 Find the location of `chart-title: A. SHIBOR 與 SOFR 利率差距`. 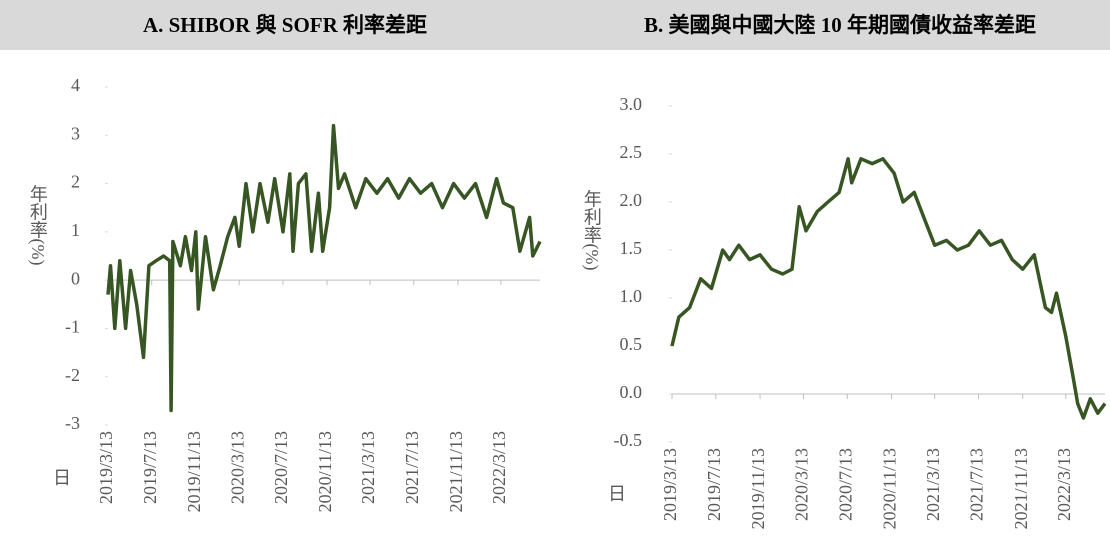

chart-title: A. SHIBOR 與 SOFR 利率差距 is located at coordinates (285, 25).